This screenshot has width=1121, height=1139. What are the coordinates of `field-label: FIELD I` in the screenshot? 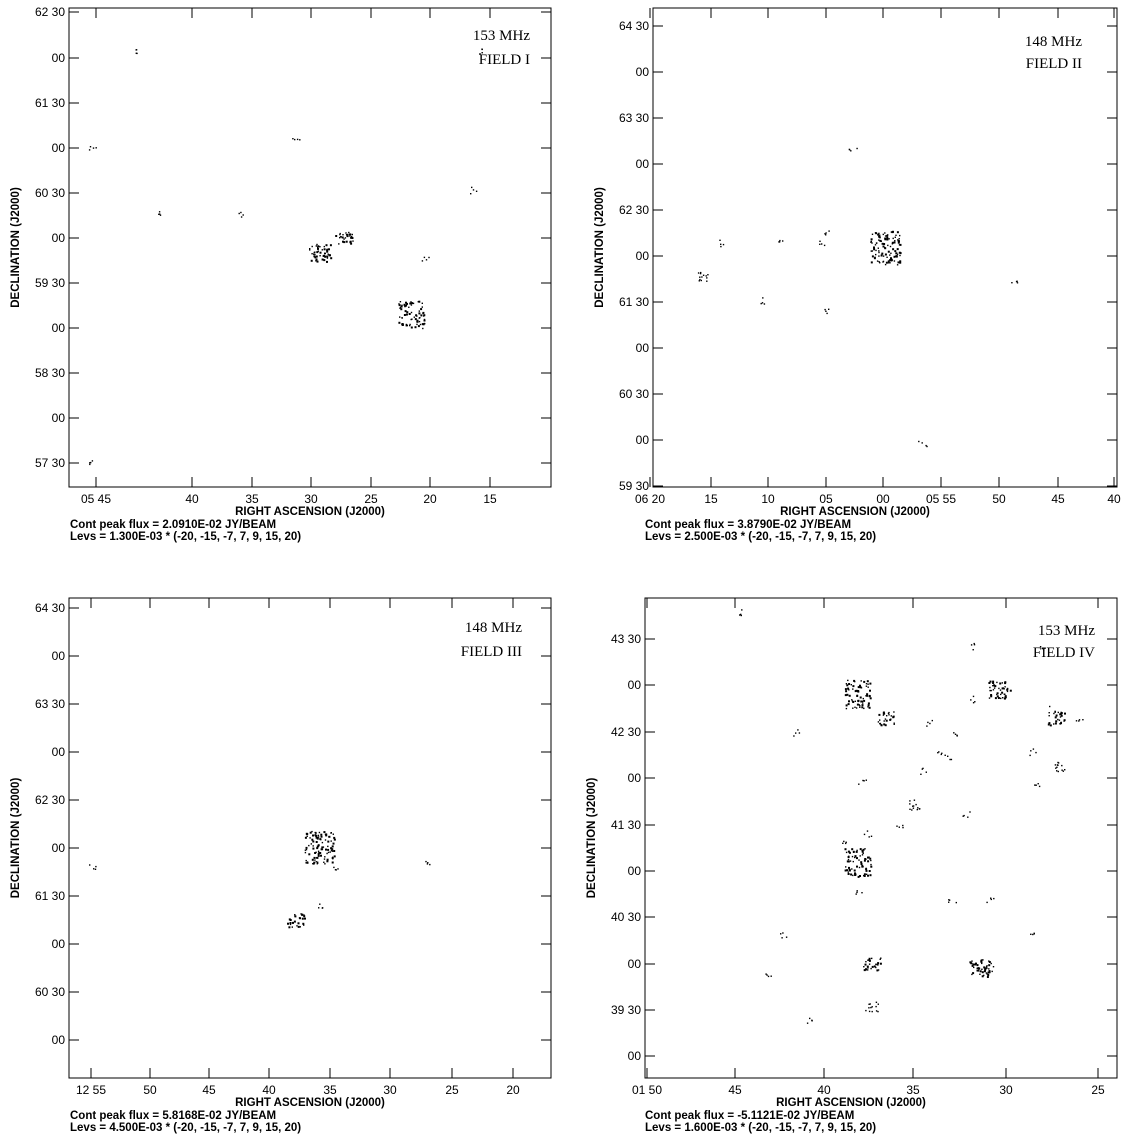 It's located at (504, 60).